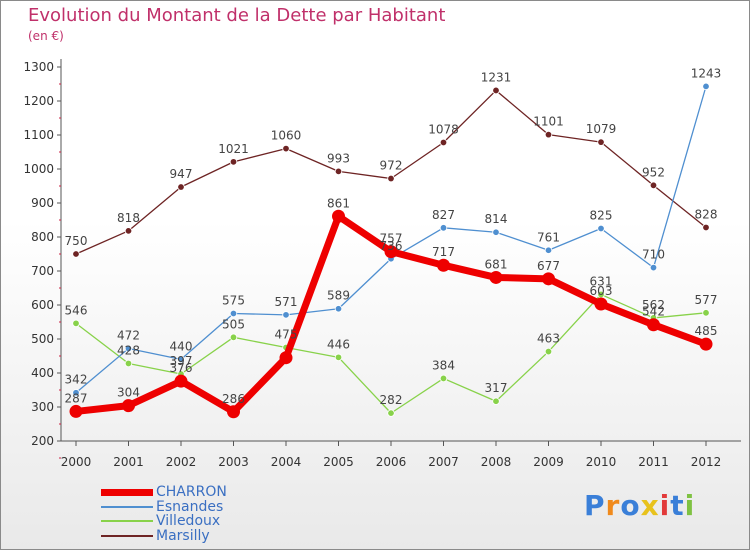 Image resolution: width=750 pixels, height=551 pixels. I want to click on y-tick-label: 800, so click(42, 237).